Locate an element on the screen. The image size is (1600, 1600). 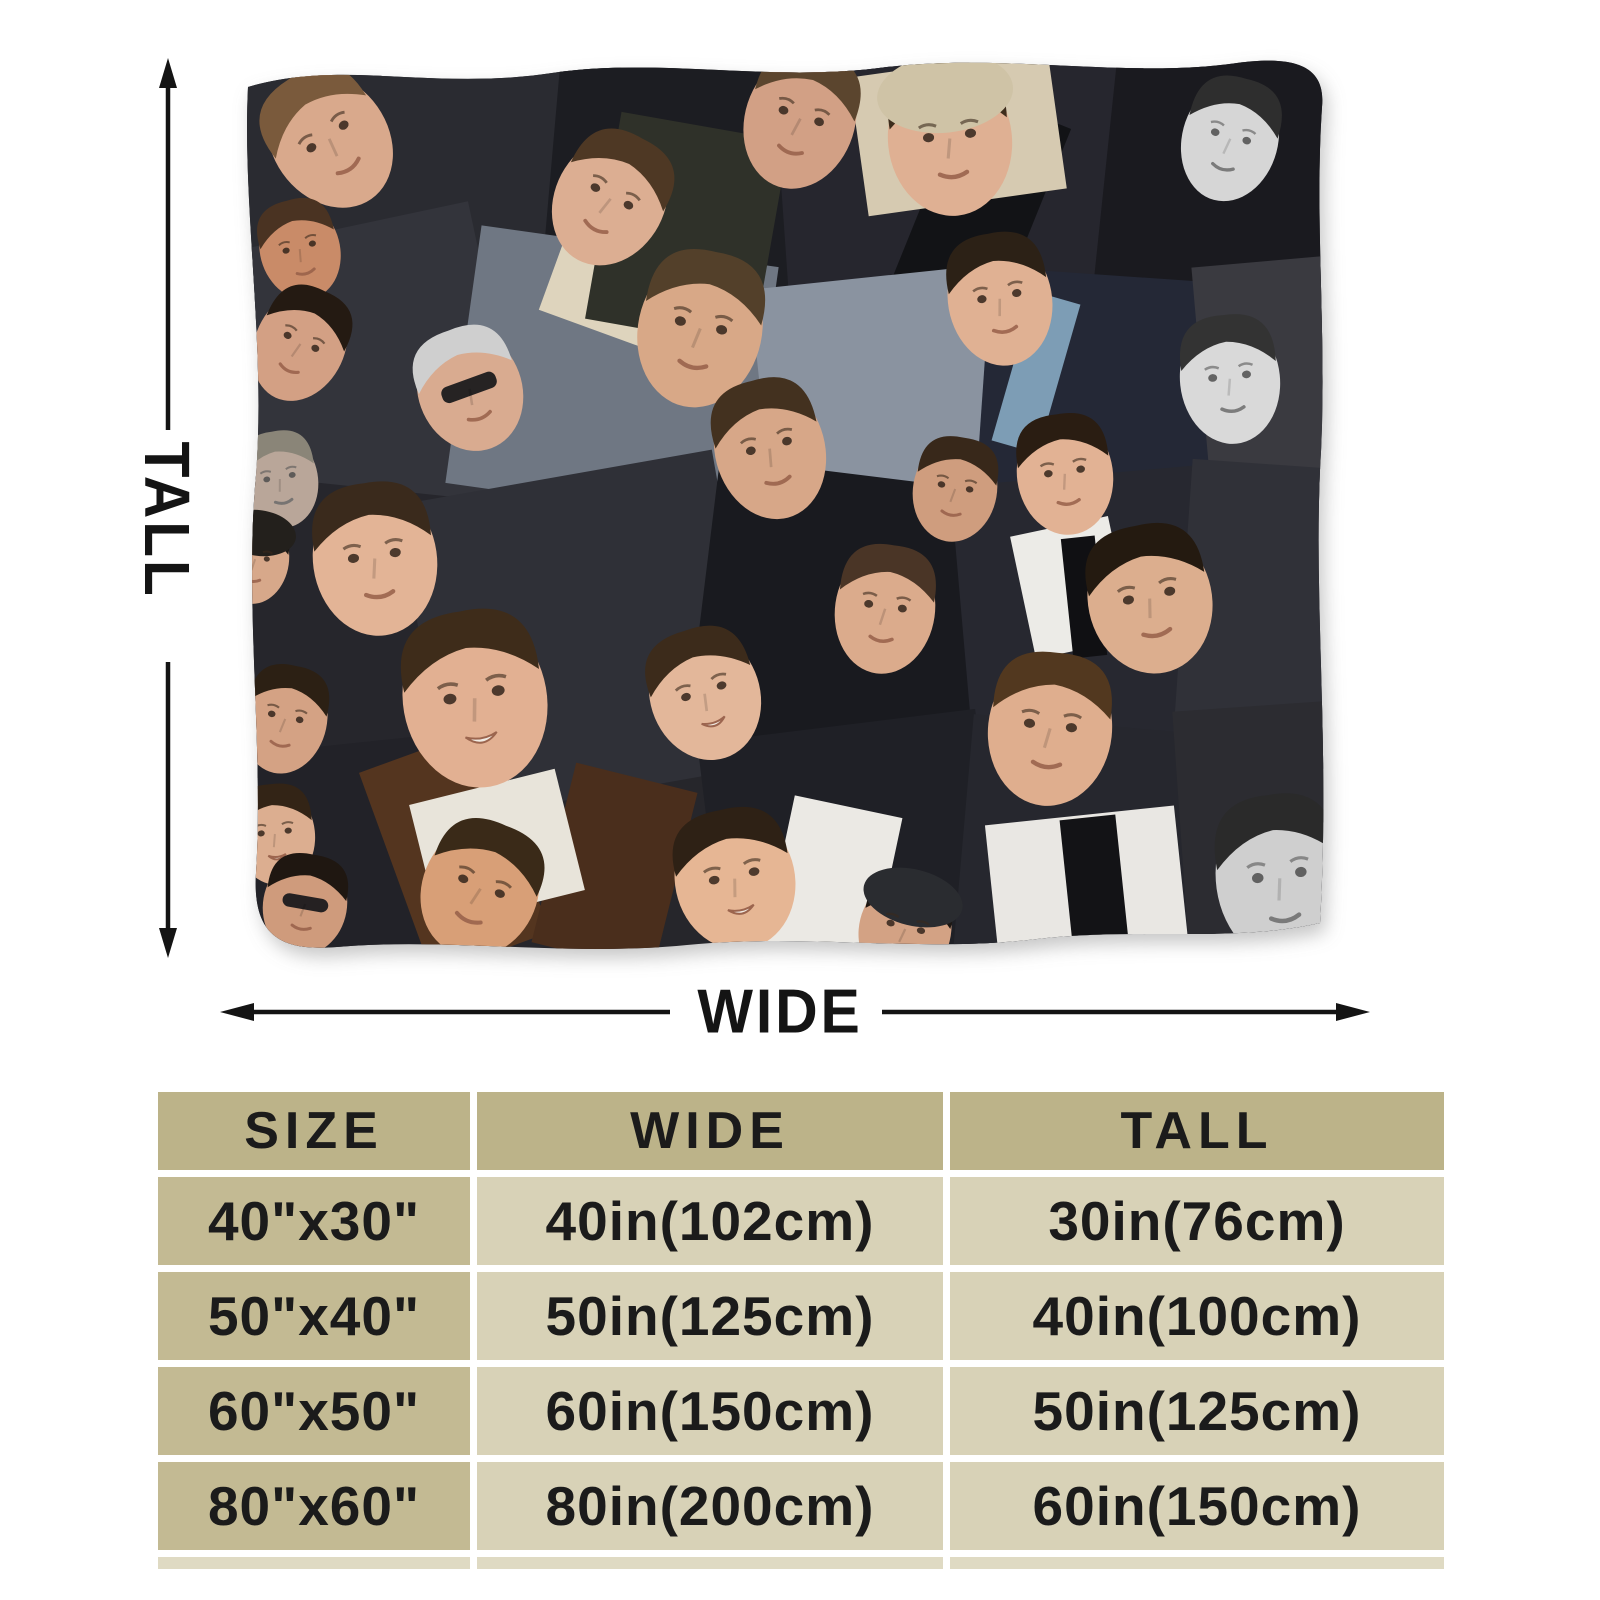
wide-arrow-icon is located at coordinates (795, 1012).